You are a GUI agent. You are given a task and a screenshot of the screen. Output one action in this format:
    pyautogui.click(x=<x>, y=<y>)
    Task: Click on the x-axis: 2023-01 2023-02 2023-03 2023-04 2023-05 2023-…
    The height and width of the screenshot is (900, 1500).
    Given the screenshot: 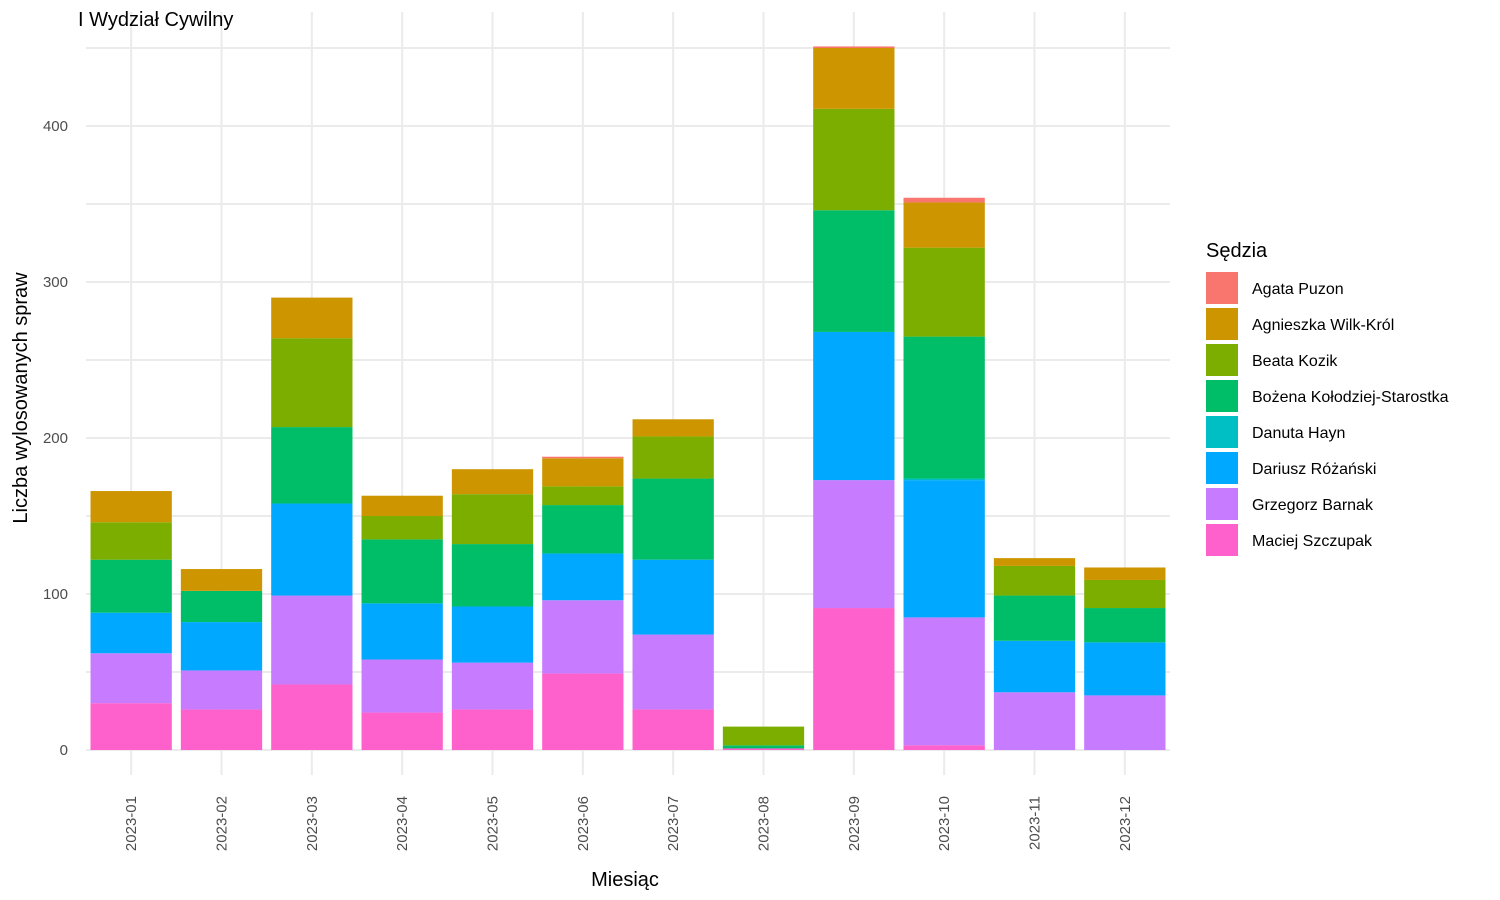 What is the action you would take?
    pyautogui.click(x=628, y=823)
    